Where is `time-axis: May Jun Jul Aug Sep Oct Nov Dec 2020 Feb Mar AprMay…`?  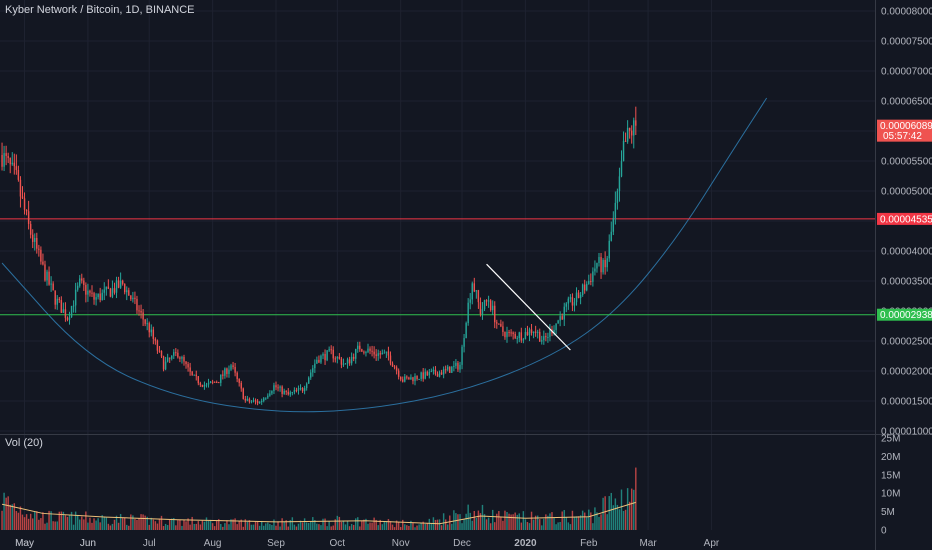
time-axis: May Jun Jul Aug Sep Oct Nov Dec 2020 Feb Mar AprMay… is located at coordinates (367, 543).